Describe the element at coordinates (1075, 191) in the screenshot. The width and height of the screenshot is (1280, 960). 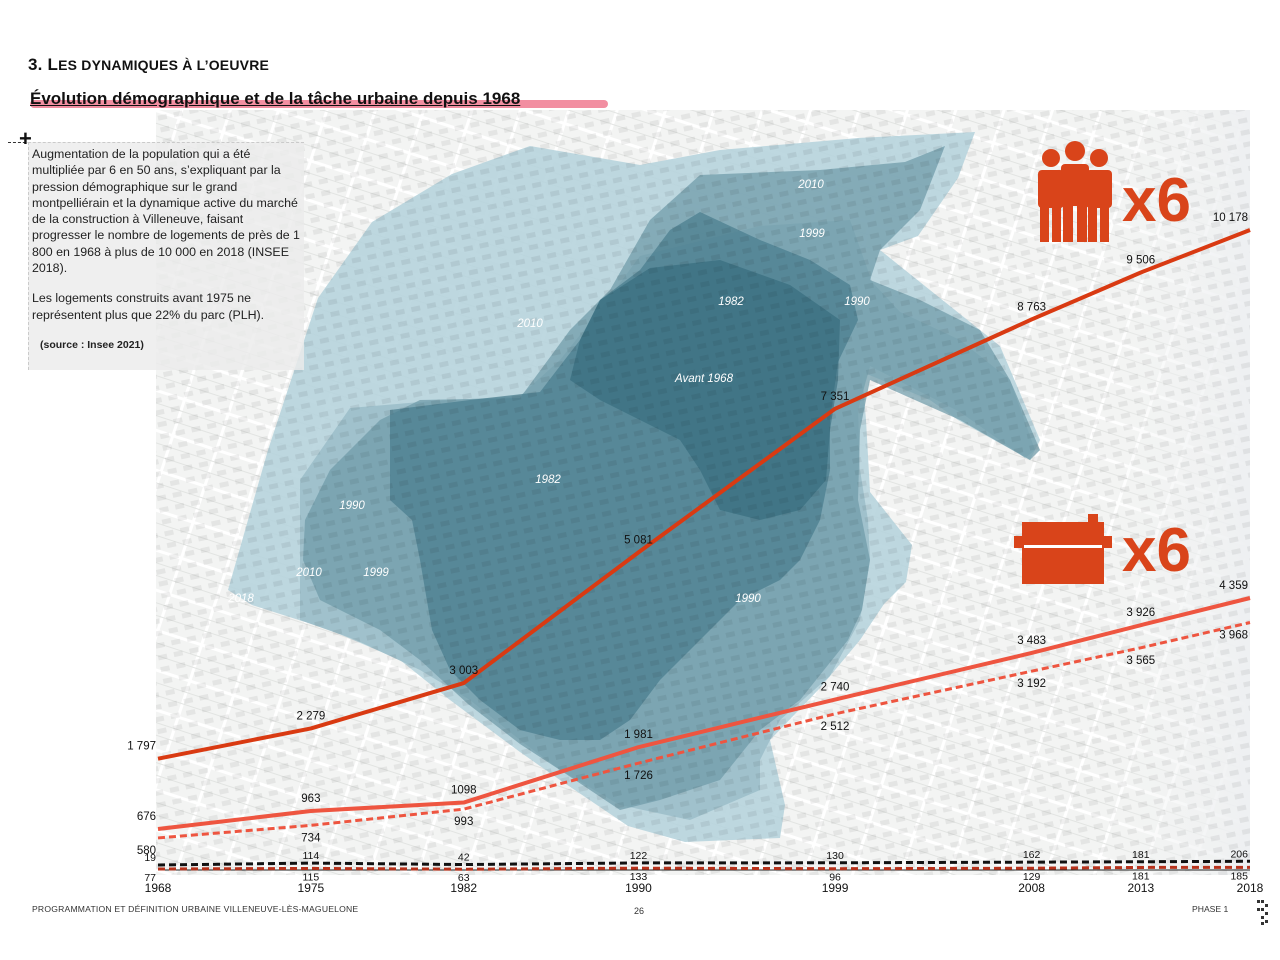
I see `people-group-icon` at that location.